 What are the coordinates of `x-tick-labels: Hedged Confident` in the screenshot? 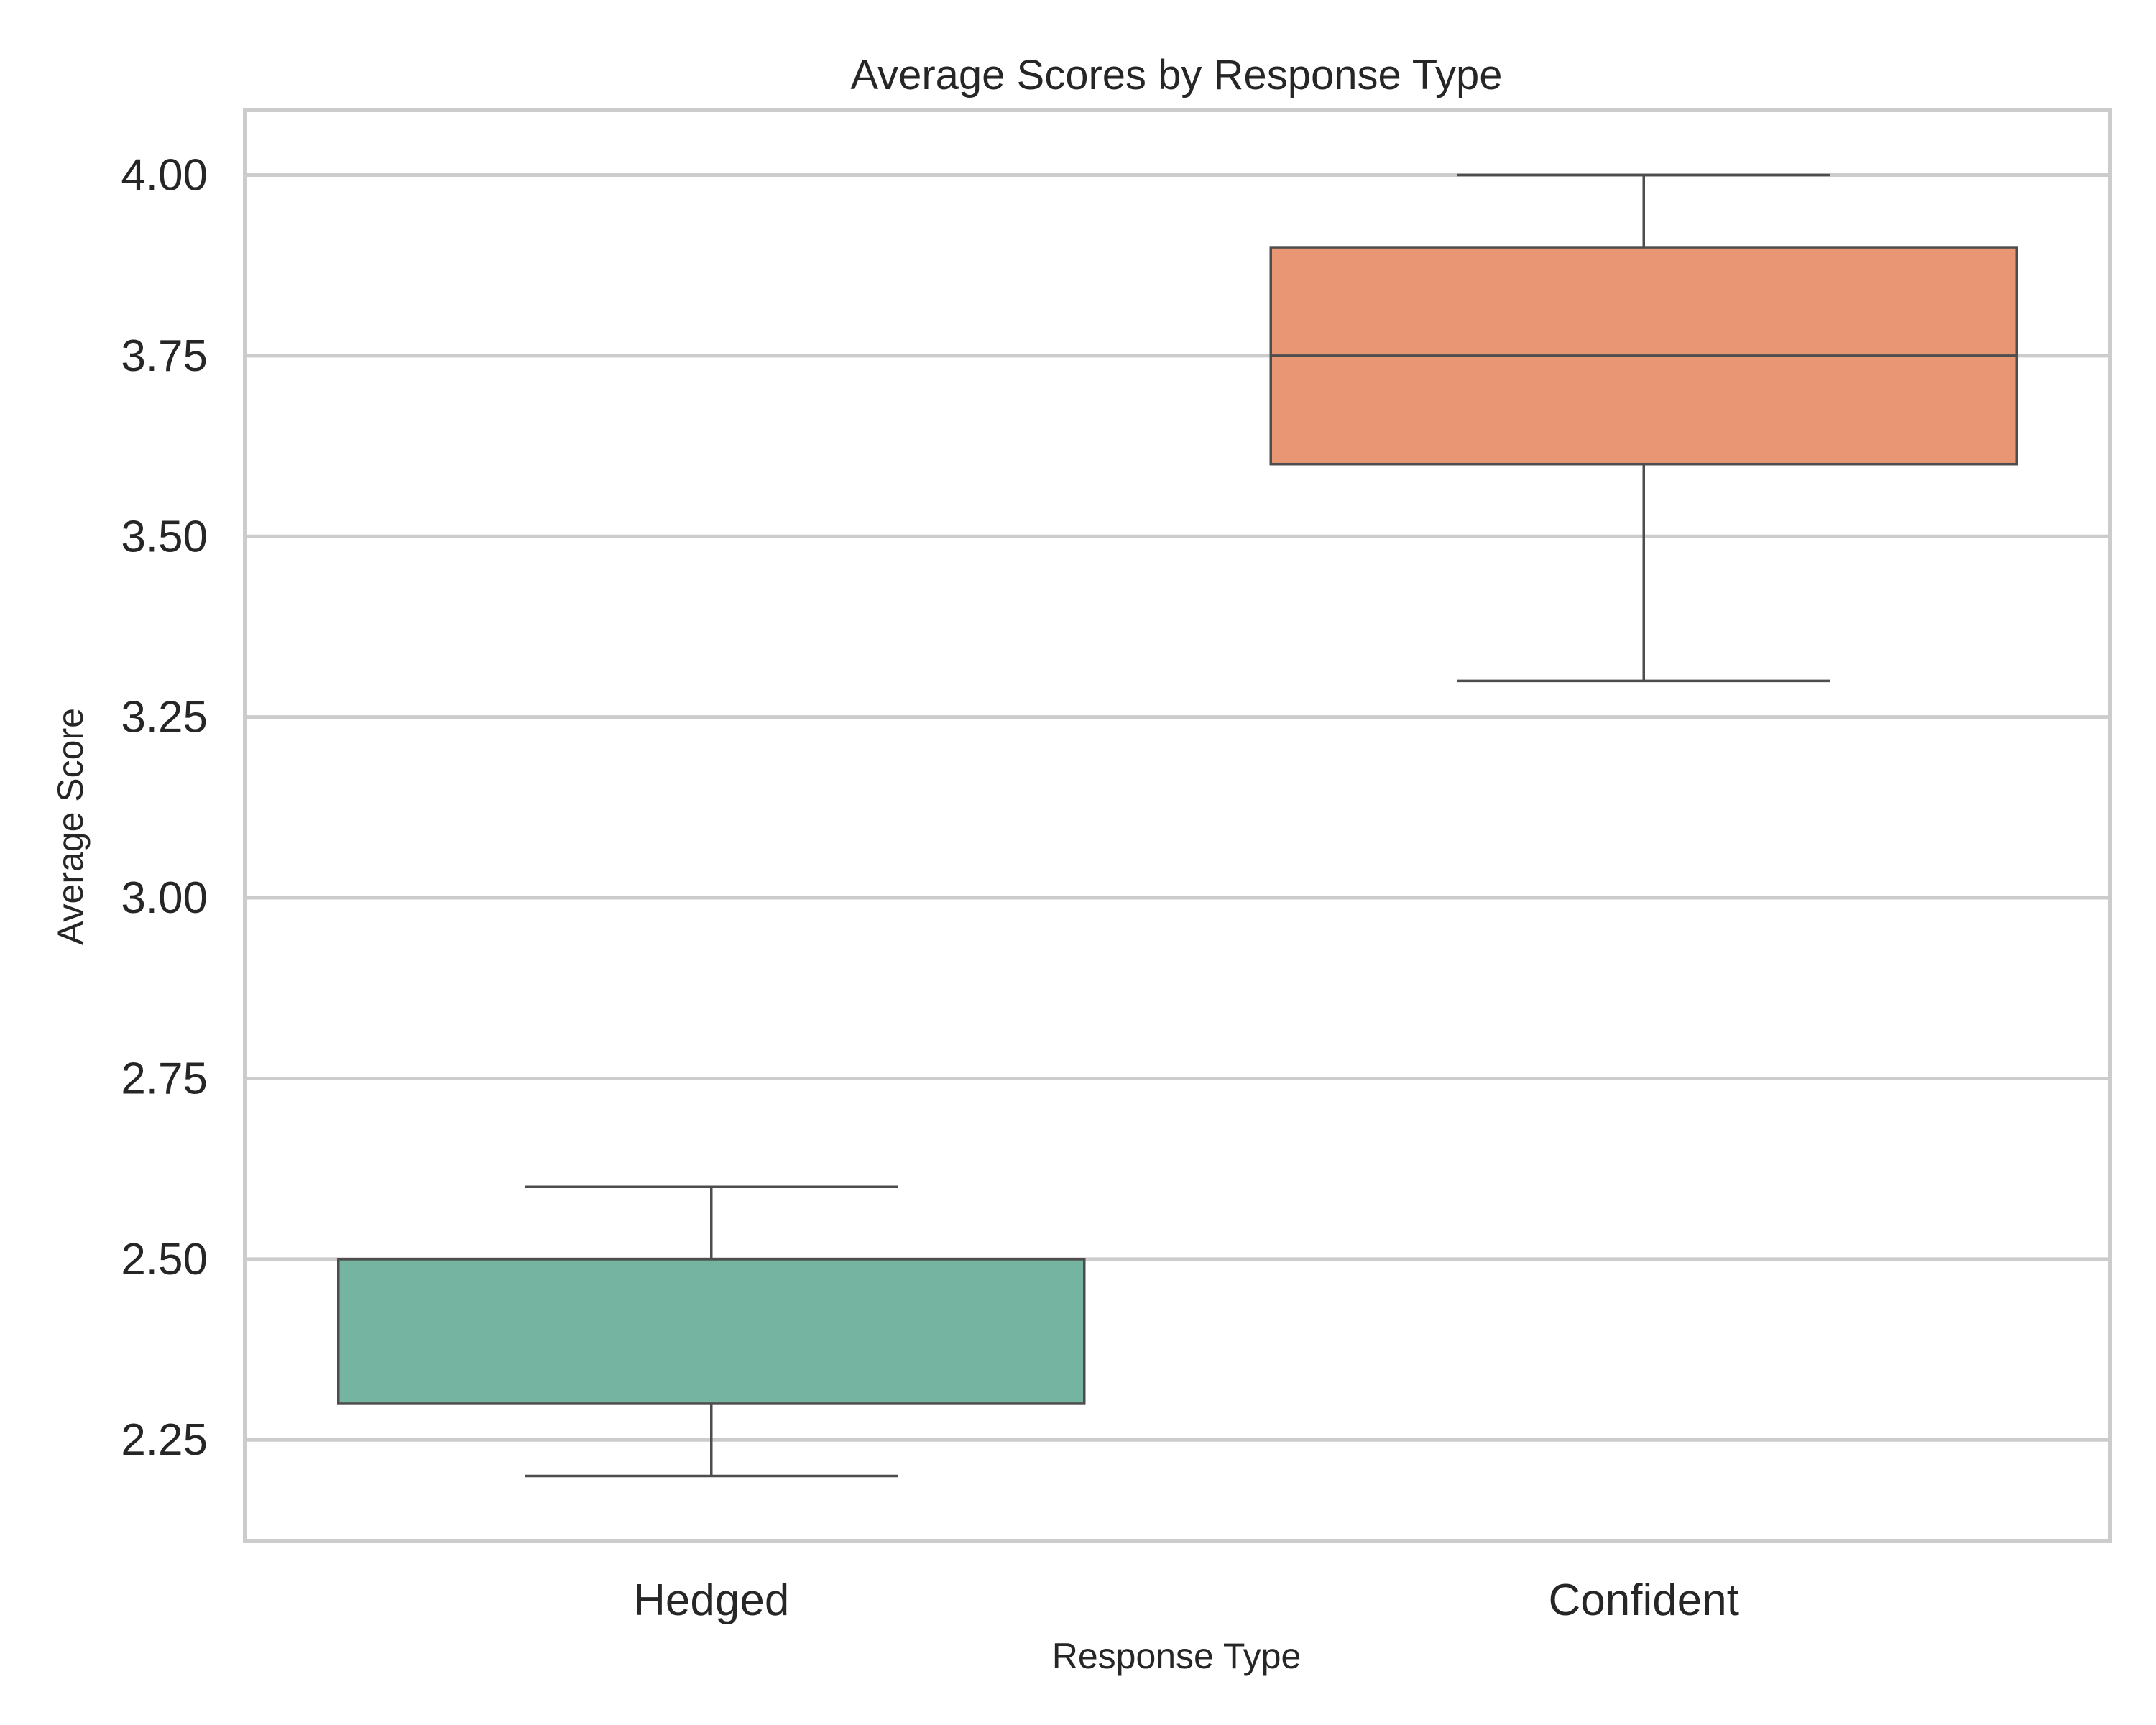 It's located at (1186, 1600).